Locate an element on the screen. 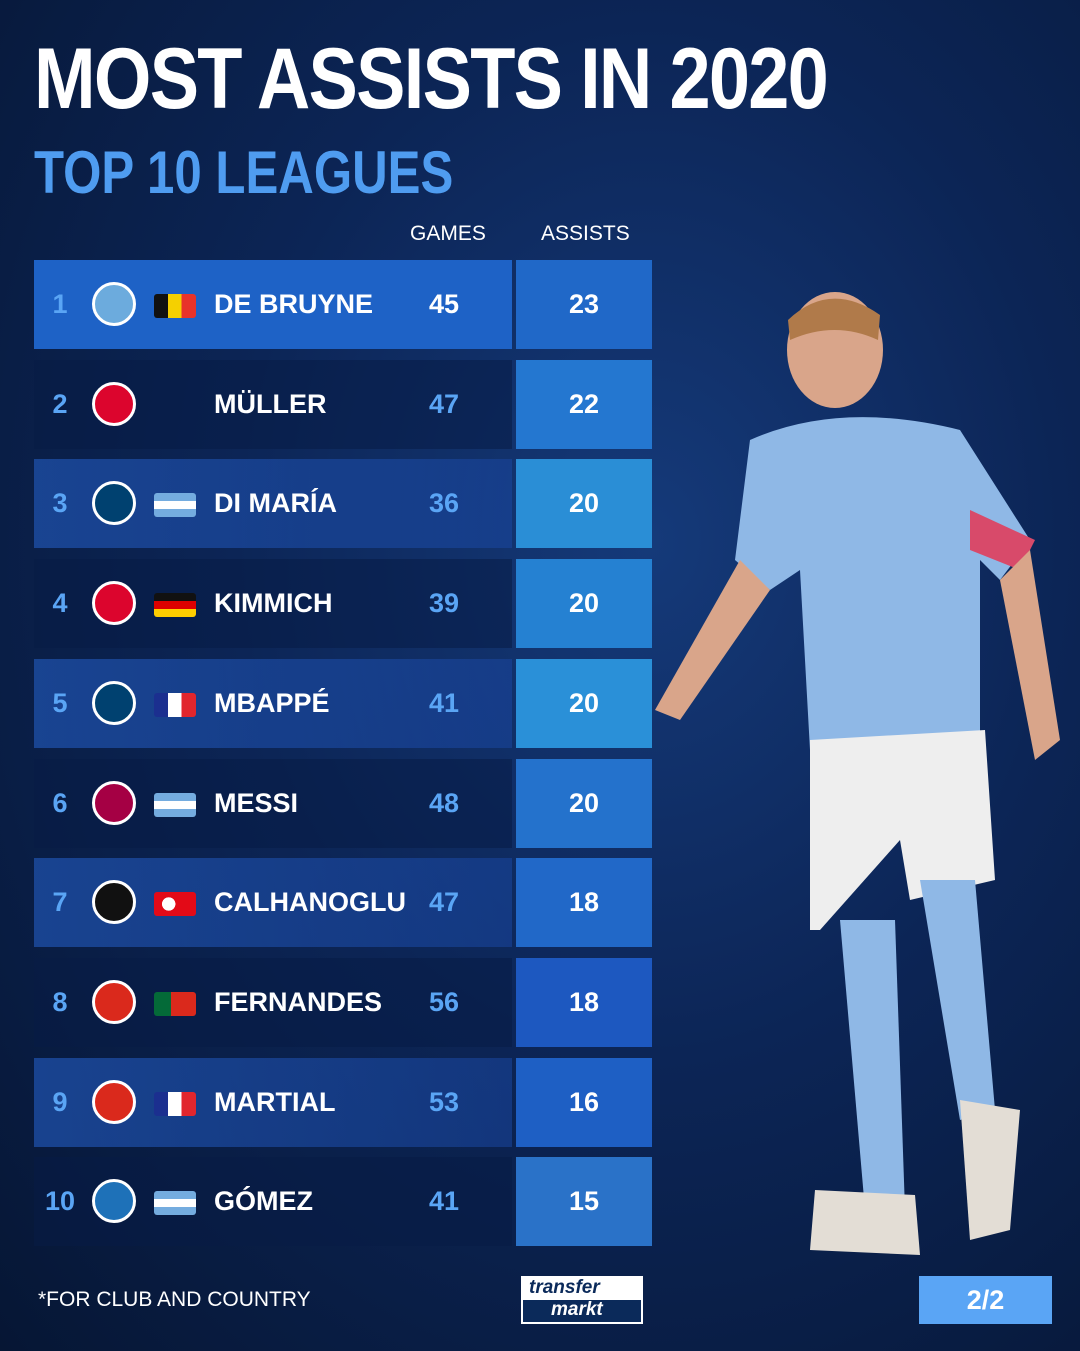 The height and width of the screenshot is (1351, 1080). games-value: 53 is located at coordinates (444, 1101).